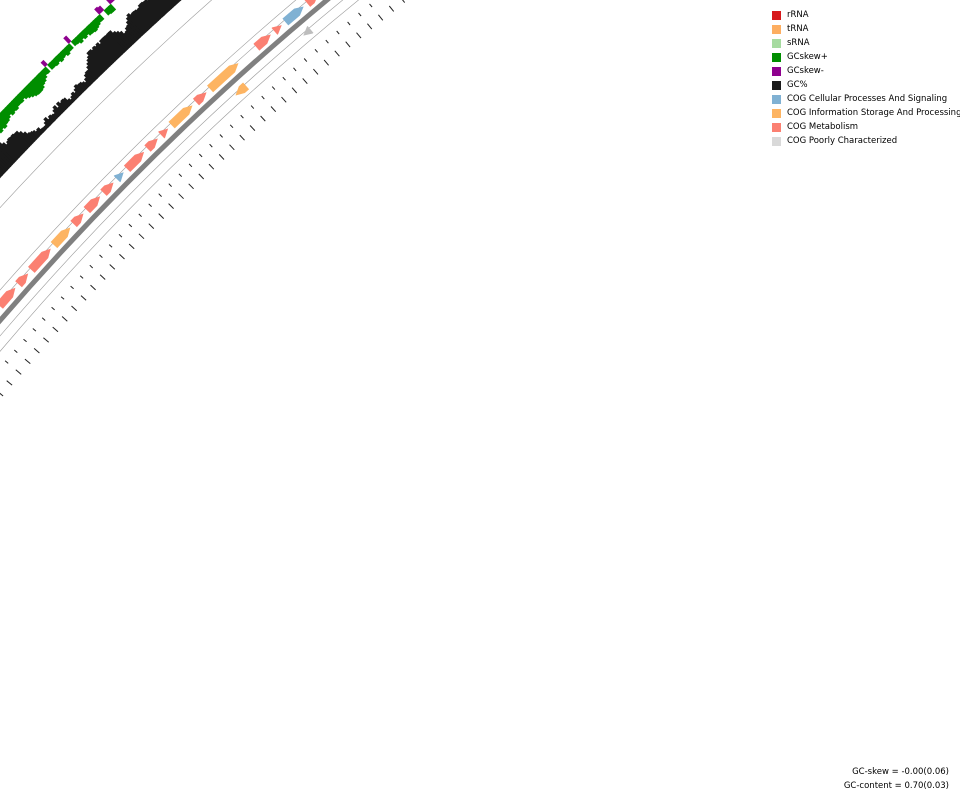 This screenshot has height=800, width=960. What do you see at coordinates (866, 71) in the screenshot?
I see `legend-item-gcskew-minus: GCskew-` at bounding box center [866, 71].